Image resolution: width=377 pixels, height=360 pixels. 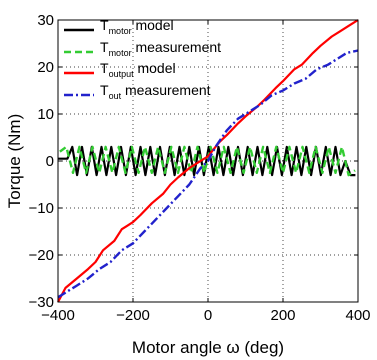 What do you see at coordinates (41, 255) in the screenshot?
I see `y-tick-label: −20` at bounding box center [41, 255].